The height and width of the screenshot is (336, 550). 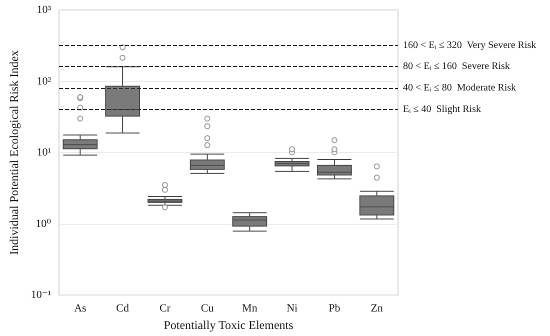 I want to click on y-tick-label: 10³, so click(x=44, y=10).